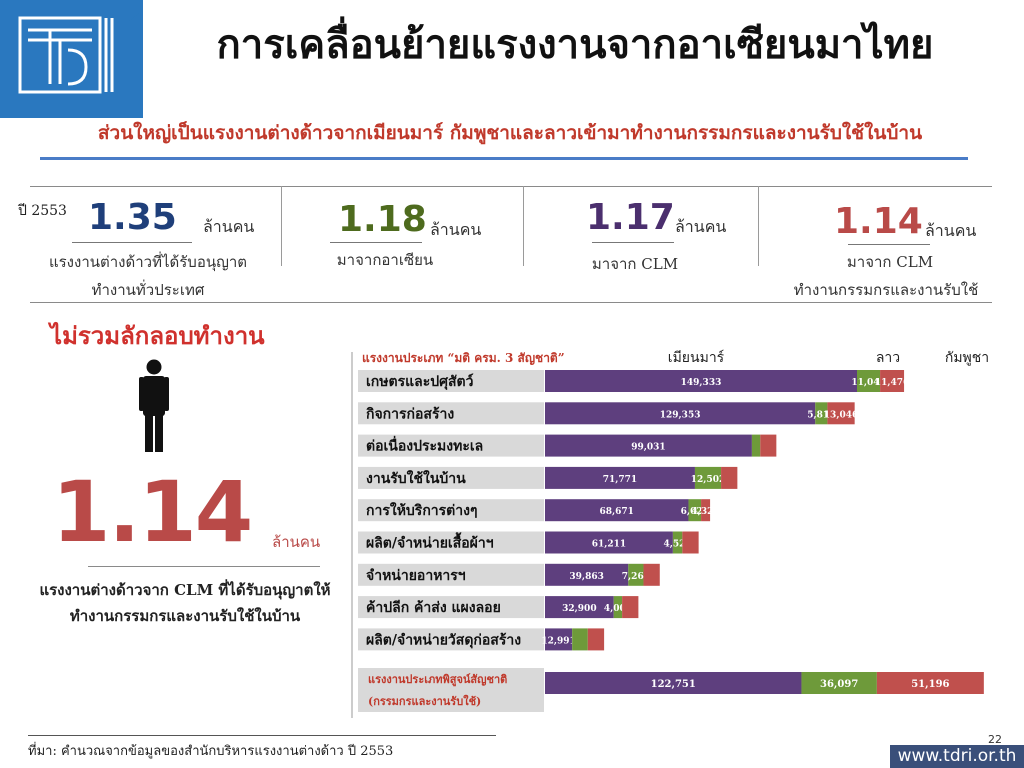 This screenshot has height=768, width=1024. What do you see at coordinates (424, 445) in the screenshot?
I see `category-label: ต่อเนื่องประมงทะเล` at bounding box center [424, 445].